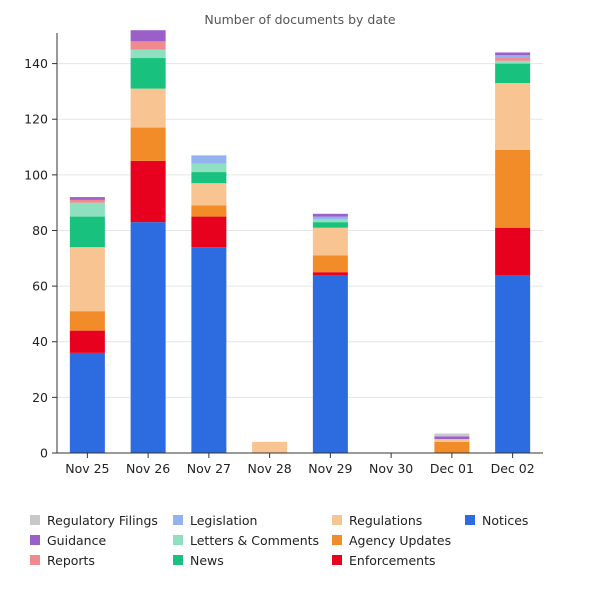 This screenshot has height=600, width=600. What do you see at coordinates (40, 397) in the screenshot?
I see `y-tick-label: 20` at bounding box center [40, 397].